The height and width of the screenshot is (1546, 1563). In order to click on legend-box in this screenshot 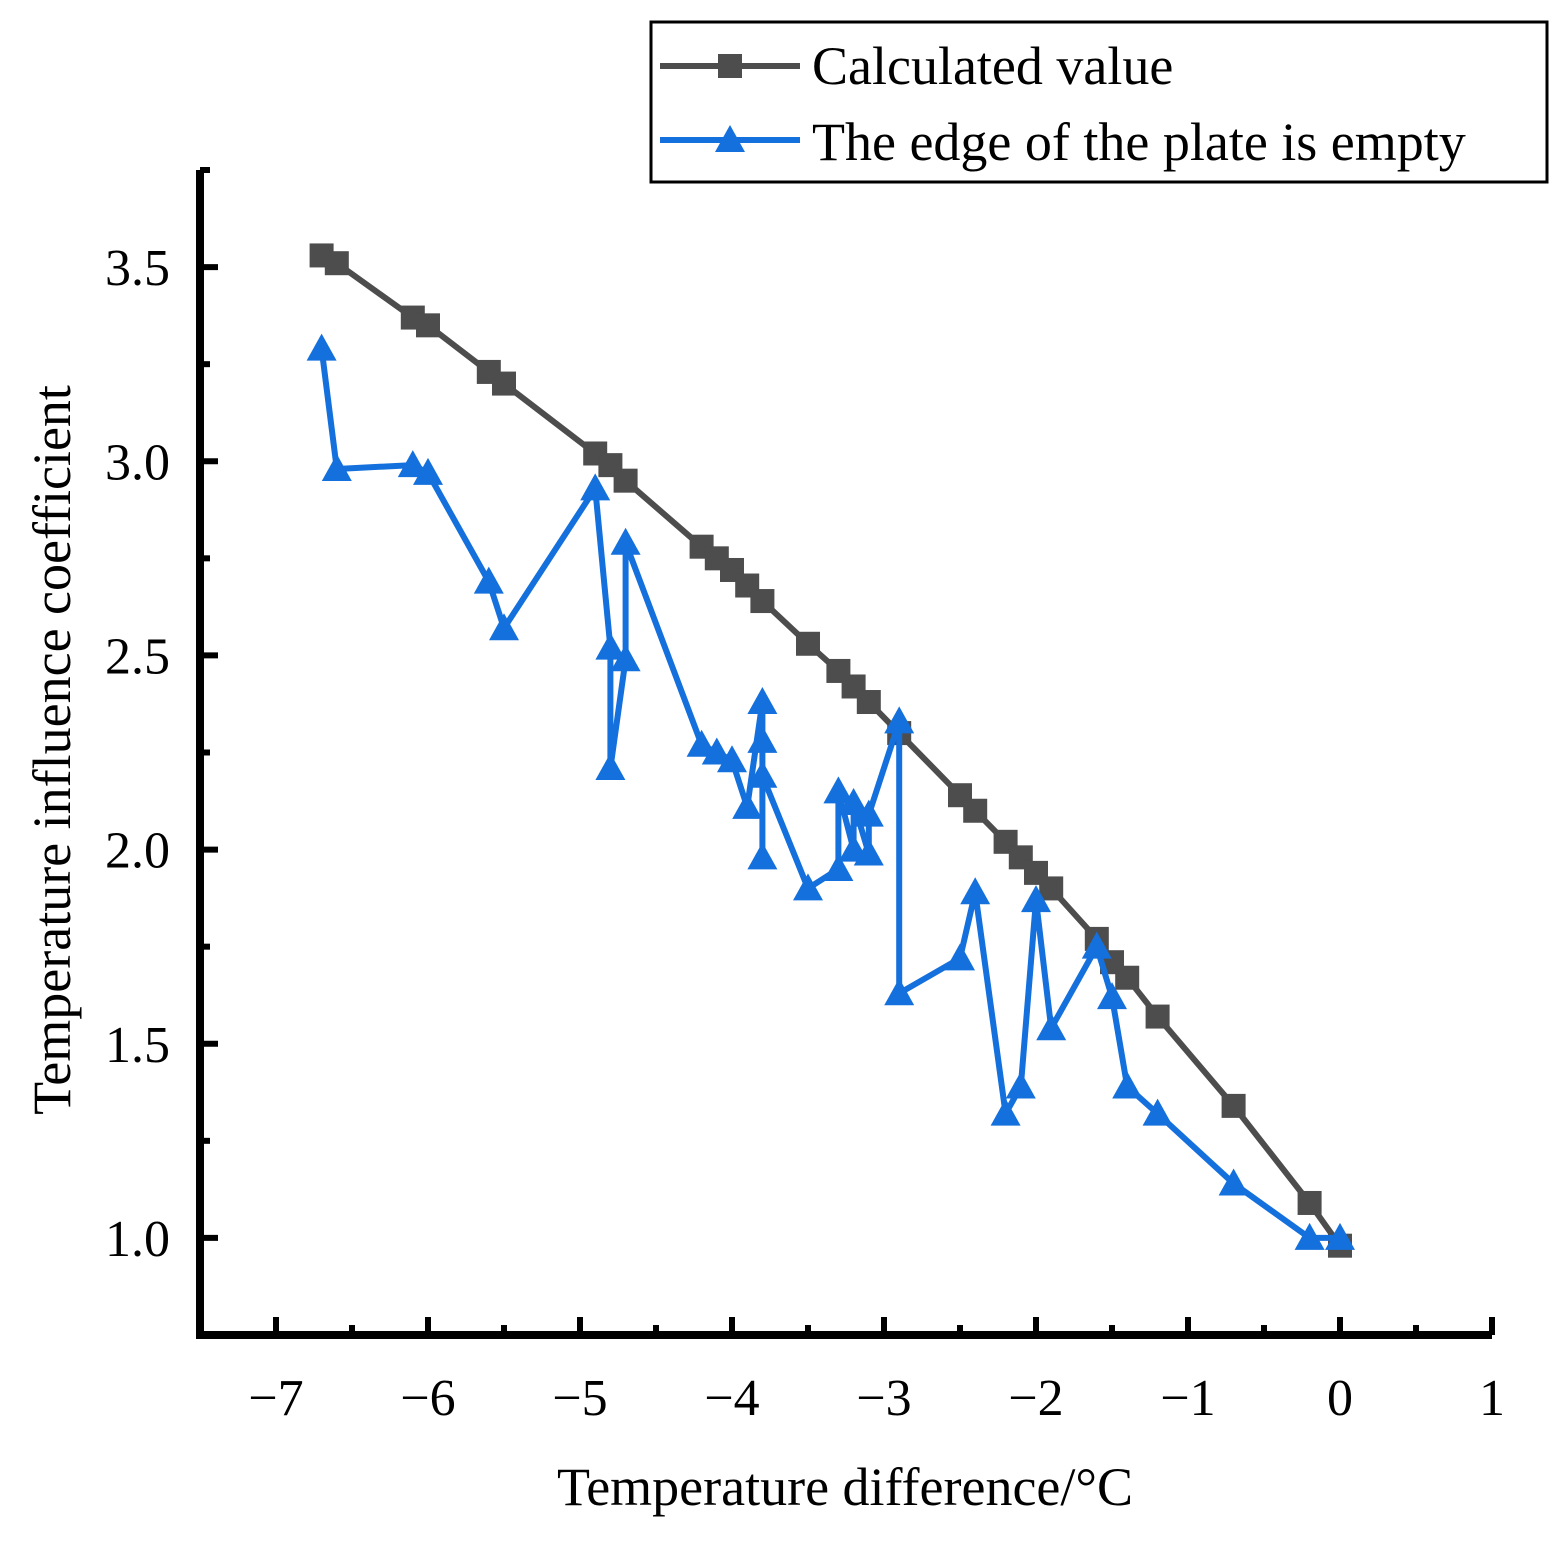, I will do `click(1099, 102)`.